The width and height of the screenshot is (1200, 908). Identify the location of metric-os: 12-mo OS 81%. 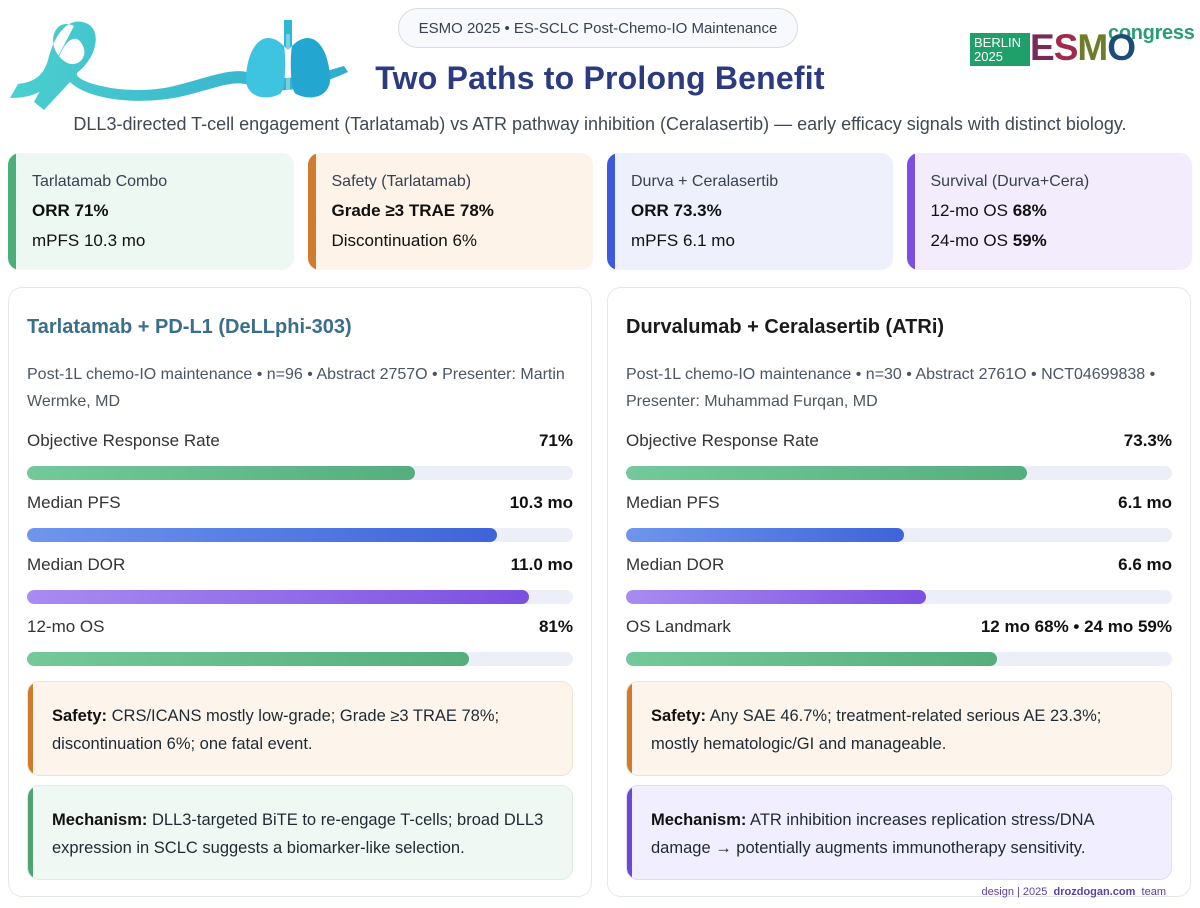
(300, 641).